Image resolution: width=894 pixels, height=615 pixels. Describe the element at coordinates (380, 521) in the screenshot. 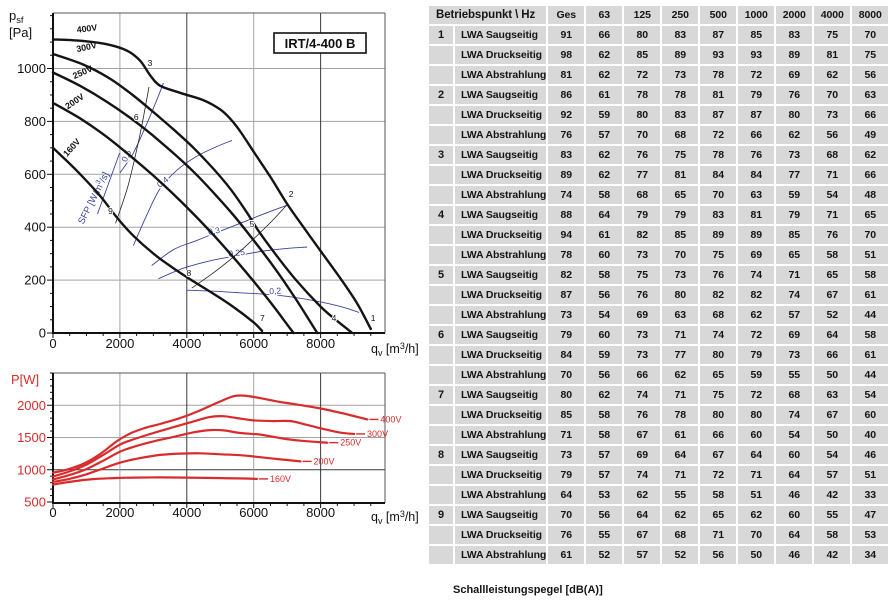

I see `label-part: v` at that location.